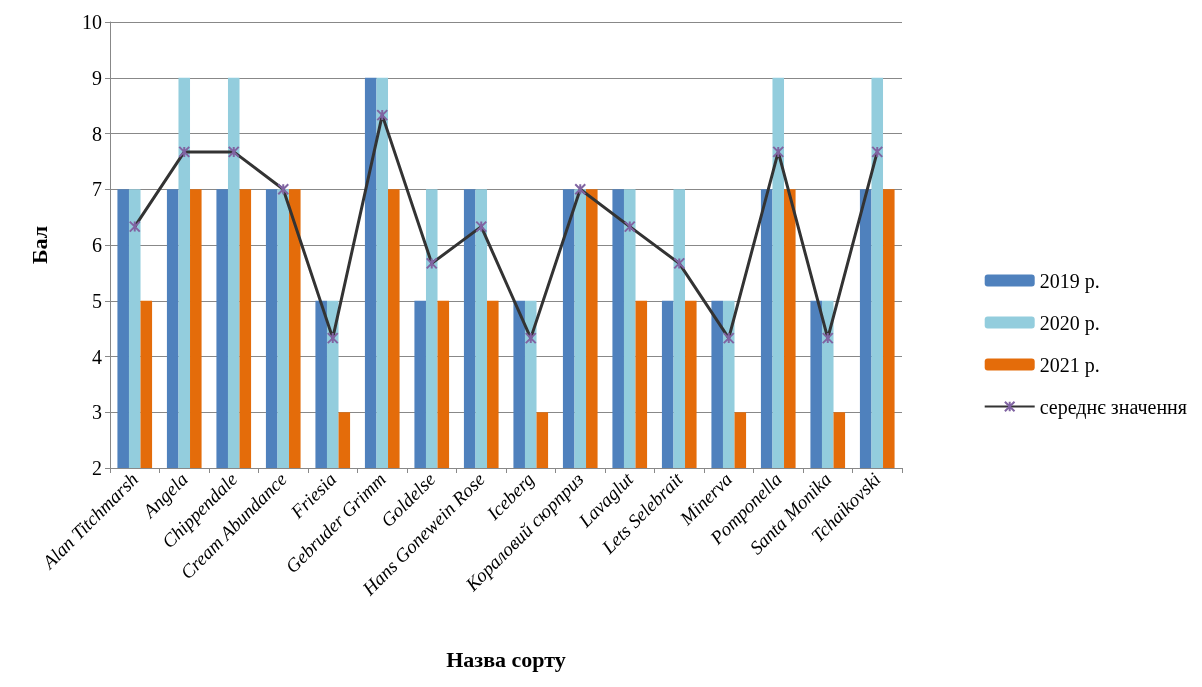  I want to click on y-tick-label: 2, so click(97, 468).